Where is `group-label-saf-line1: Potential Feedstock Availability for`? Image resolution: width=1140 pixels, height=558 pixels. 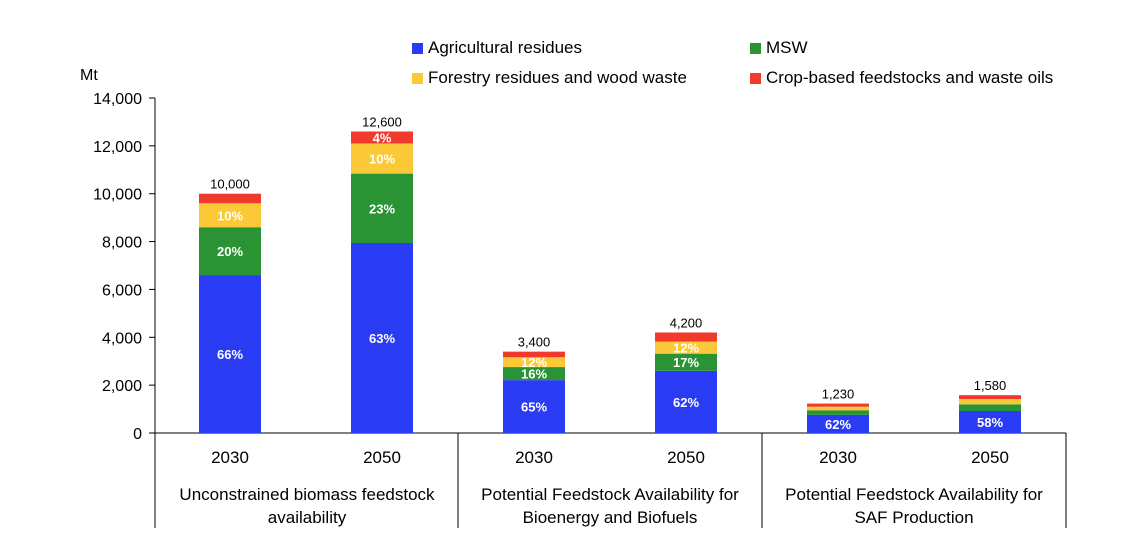
group-label-saf-line1: Potential Feedstock Availability for is located at coordinates (914, 494).